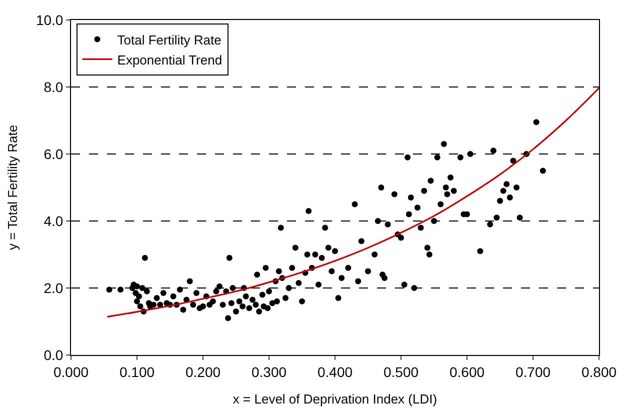  What do you see at coordinates (54, 354) in the screenshot?
I see `y-tick-label: 0.0` at bounding box center [54, 354].